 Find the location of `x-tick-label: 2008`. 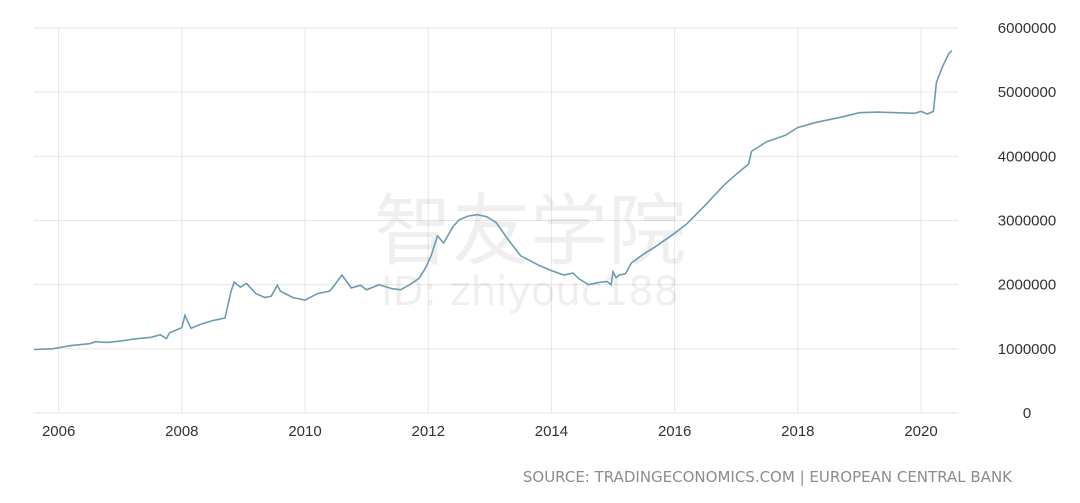

x-tick-label: 2008 is located at coordinates (181, 431).